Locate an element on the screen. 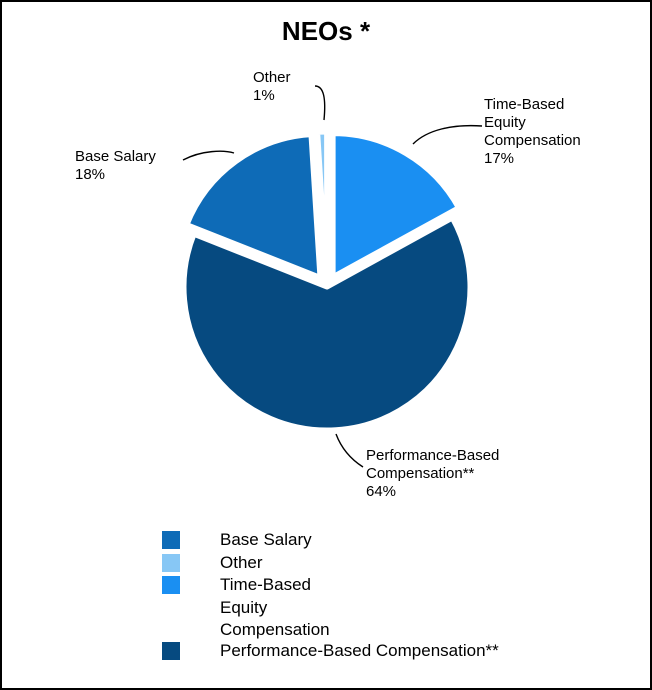  pie-slice-other is located at coordinates (322, 203).